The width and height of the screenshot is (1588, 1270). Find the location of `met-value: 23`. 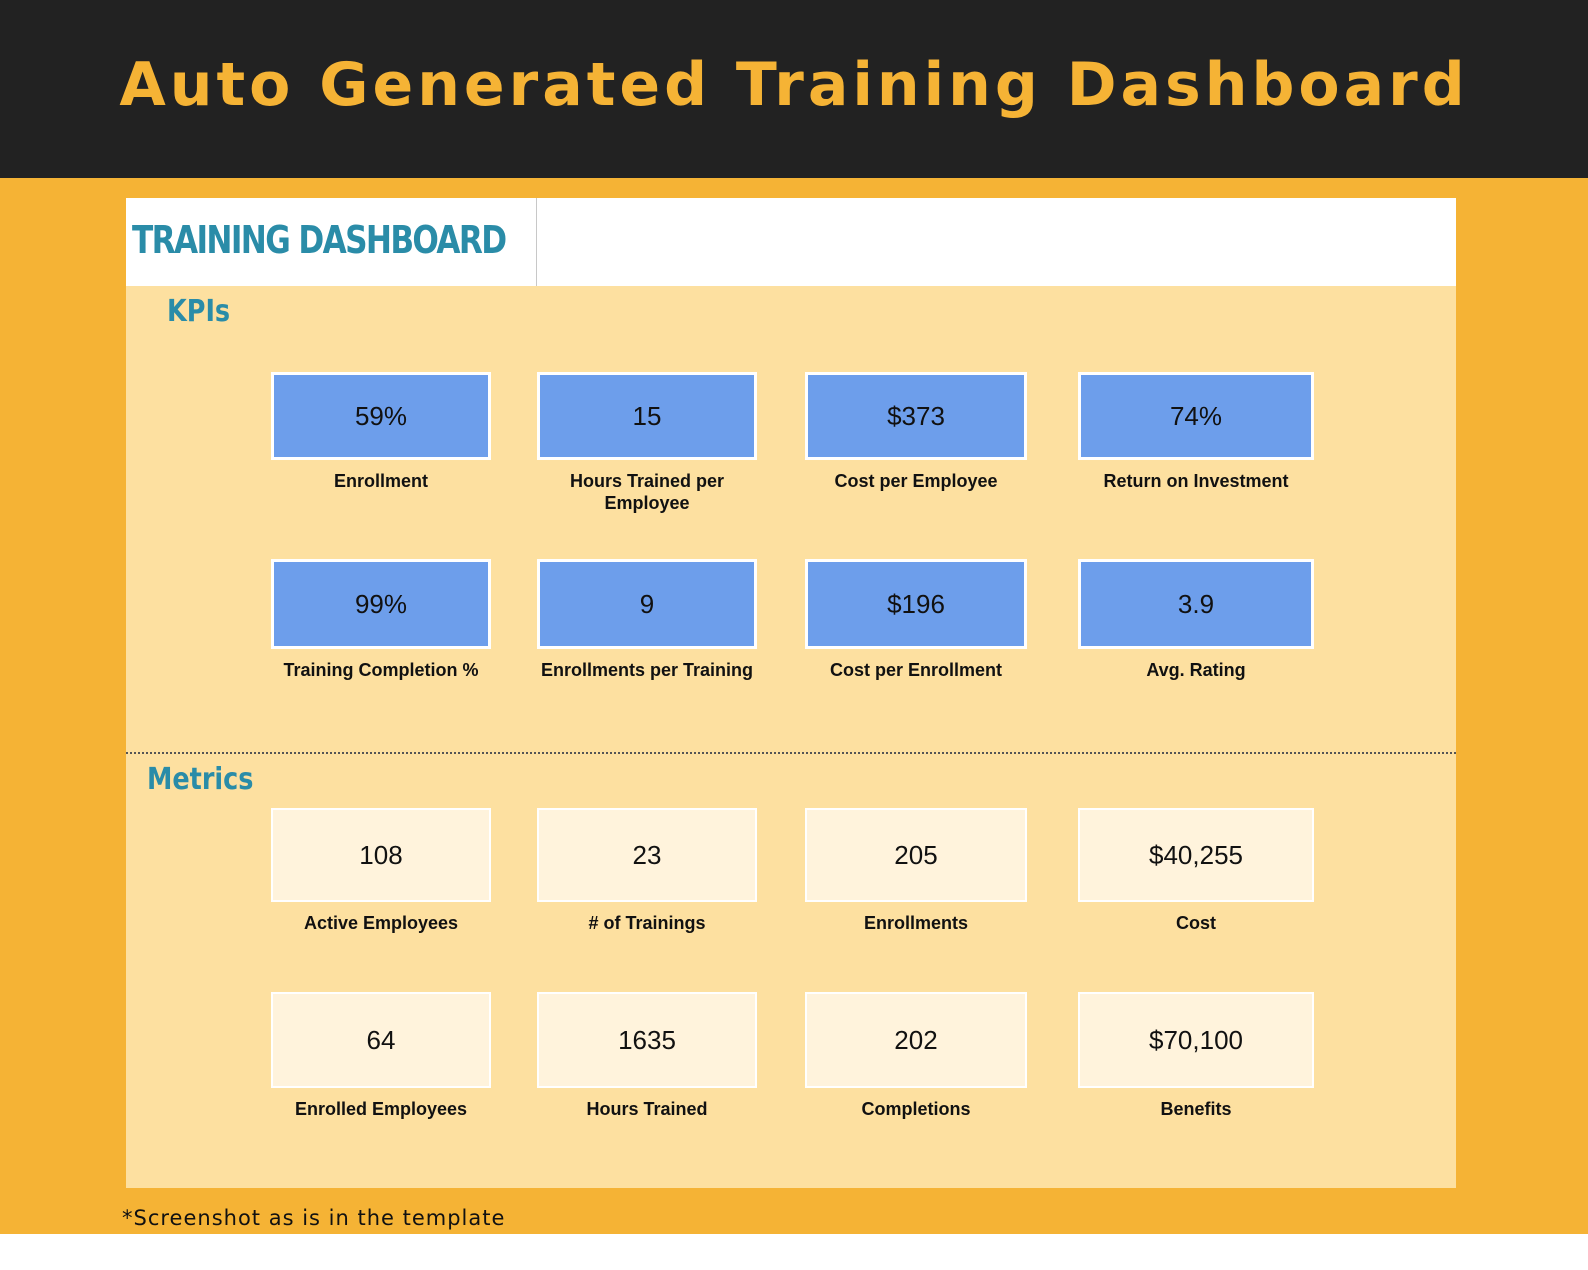

met-value: 23 is located at coordinates (647, 855).